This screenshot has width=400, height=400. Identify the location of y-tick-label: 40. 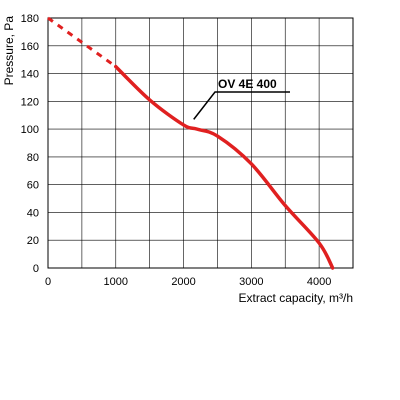
(33, 213).